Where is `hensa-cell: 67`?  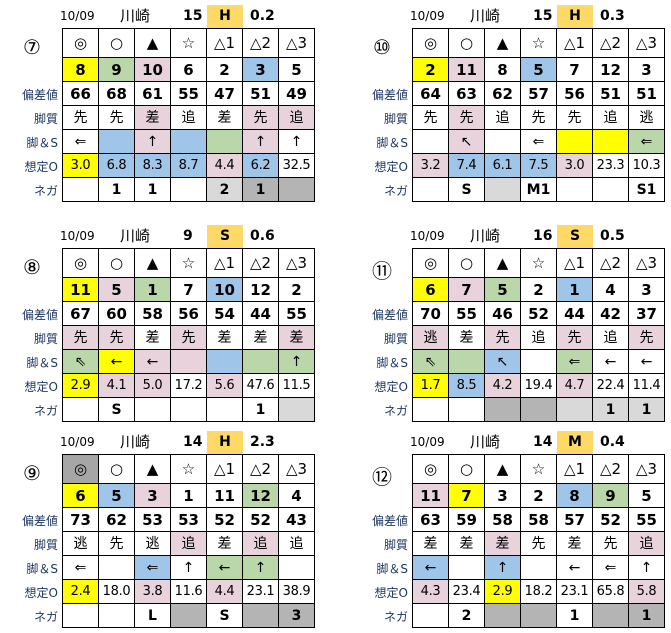
hensa-cell: 67 is located at coordinates (80, 313).